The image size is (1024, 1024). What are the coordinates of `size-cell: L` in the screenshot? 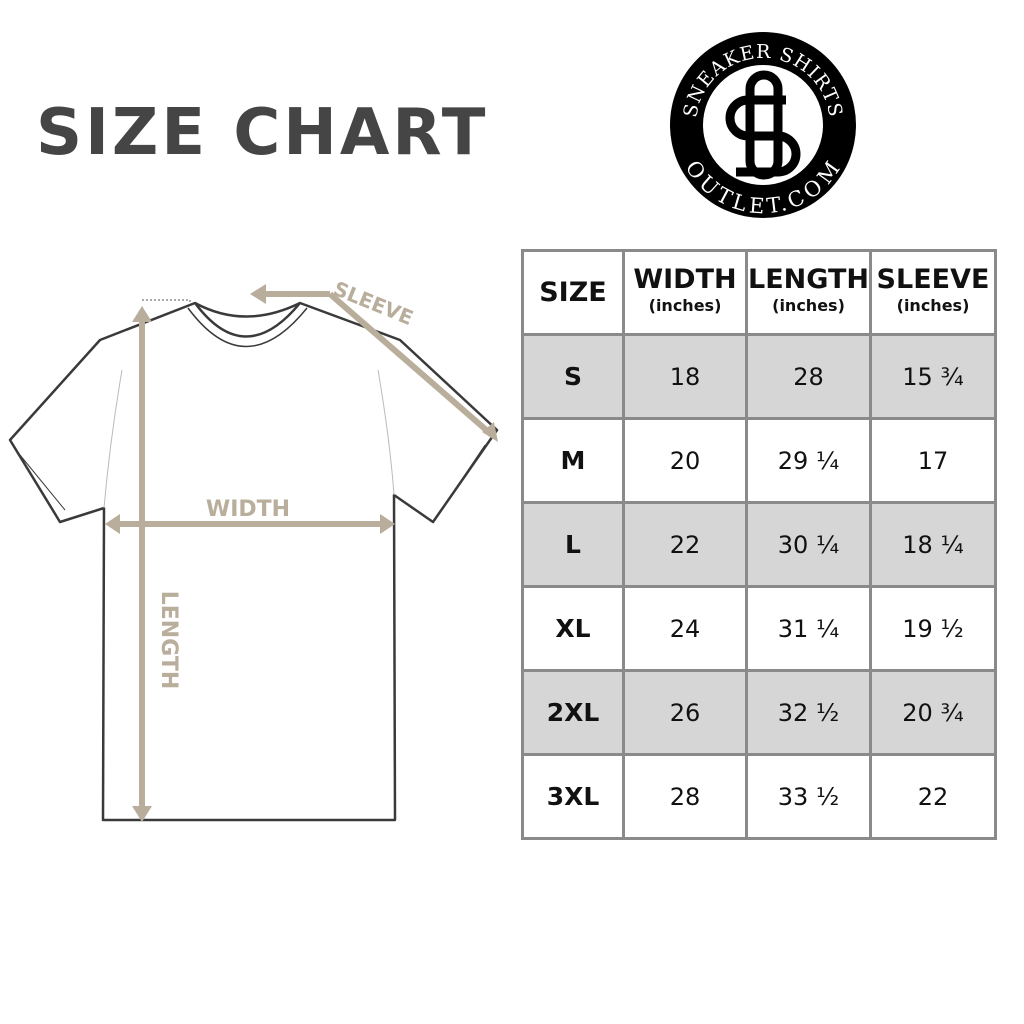 It's located at (573, 544).